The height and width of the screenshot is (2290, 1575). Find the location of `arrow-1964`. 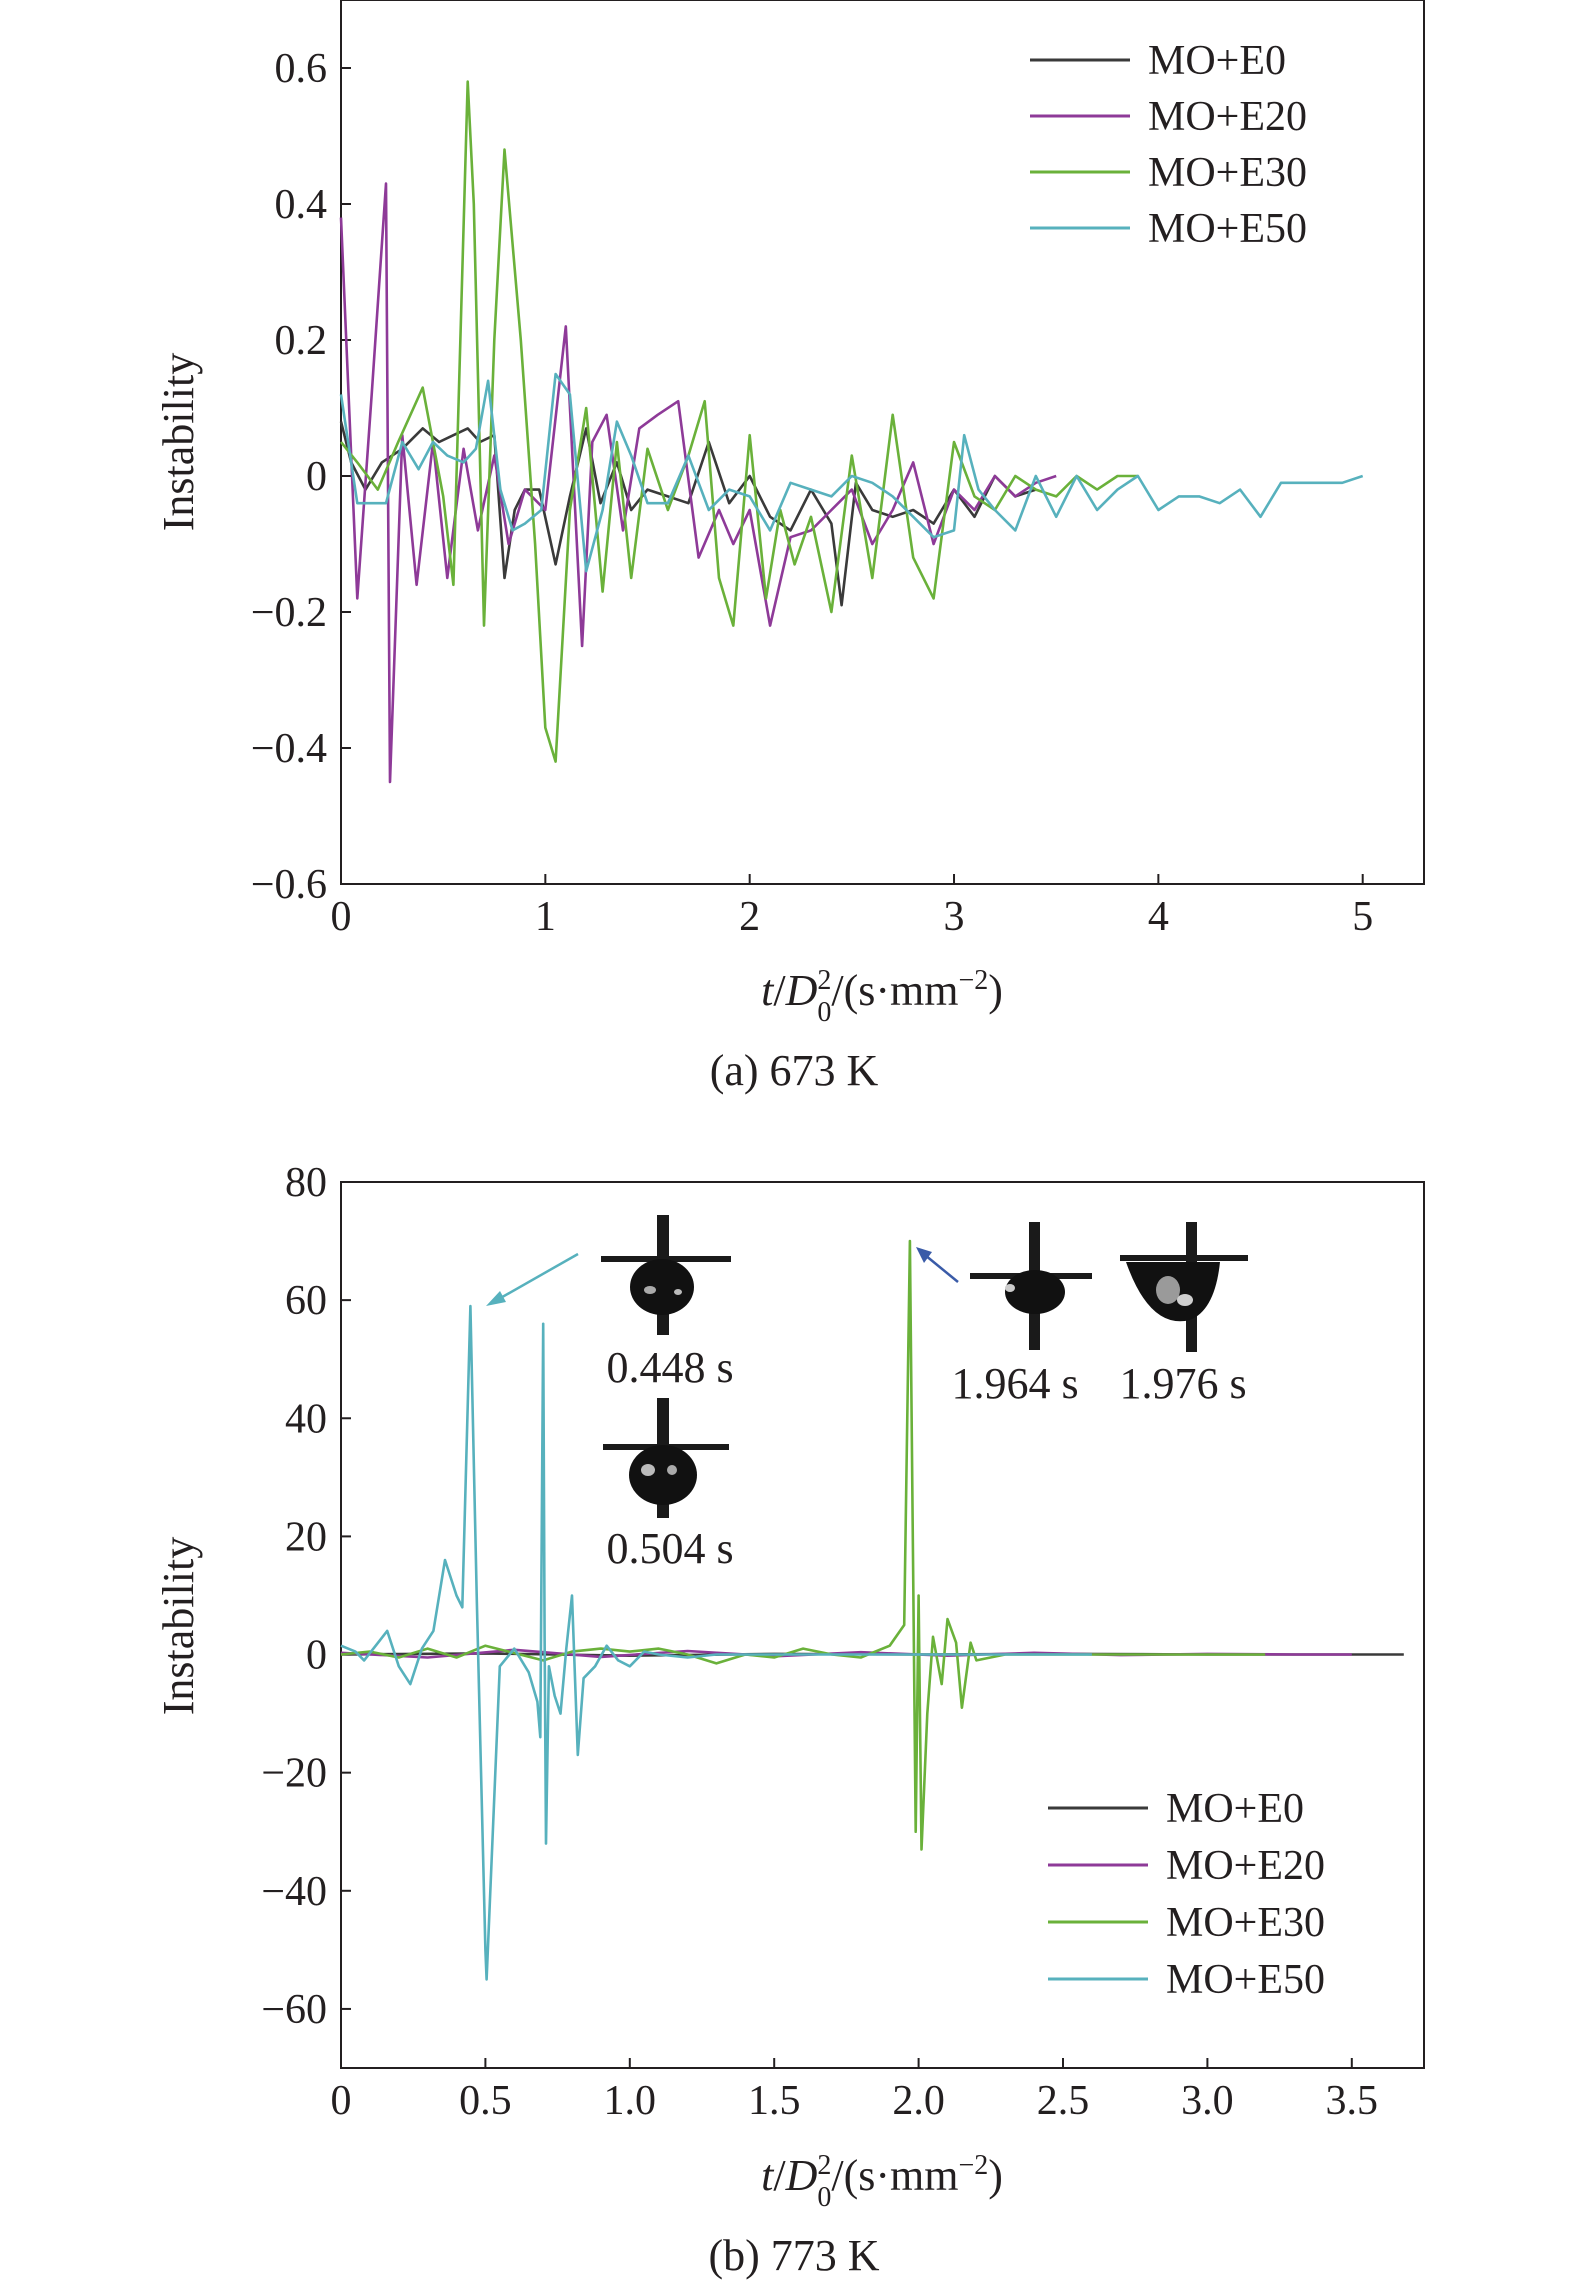

arrow-1964 is located at coordinates (937, 1265).